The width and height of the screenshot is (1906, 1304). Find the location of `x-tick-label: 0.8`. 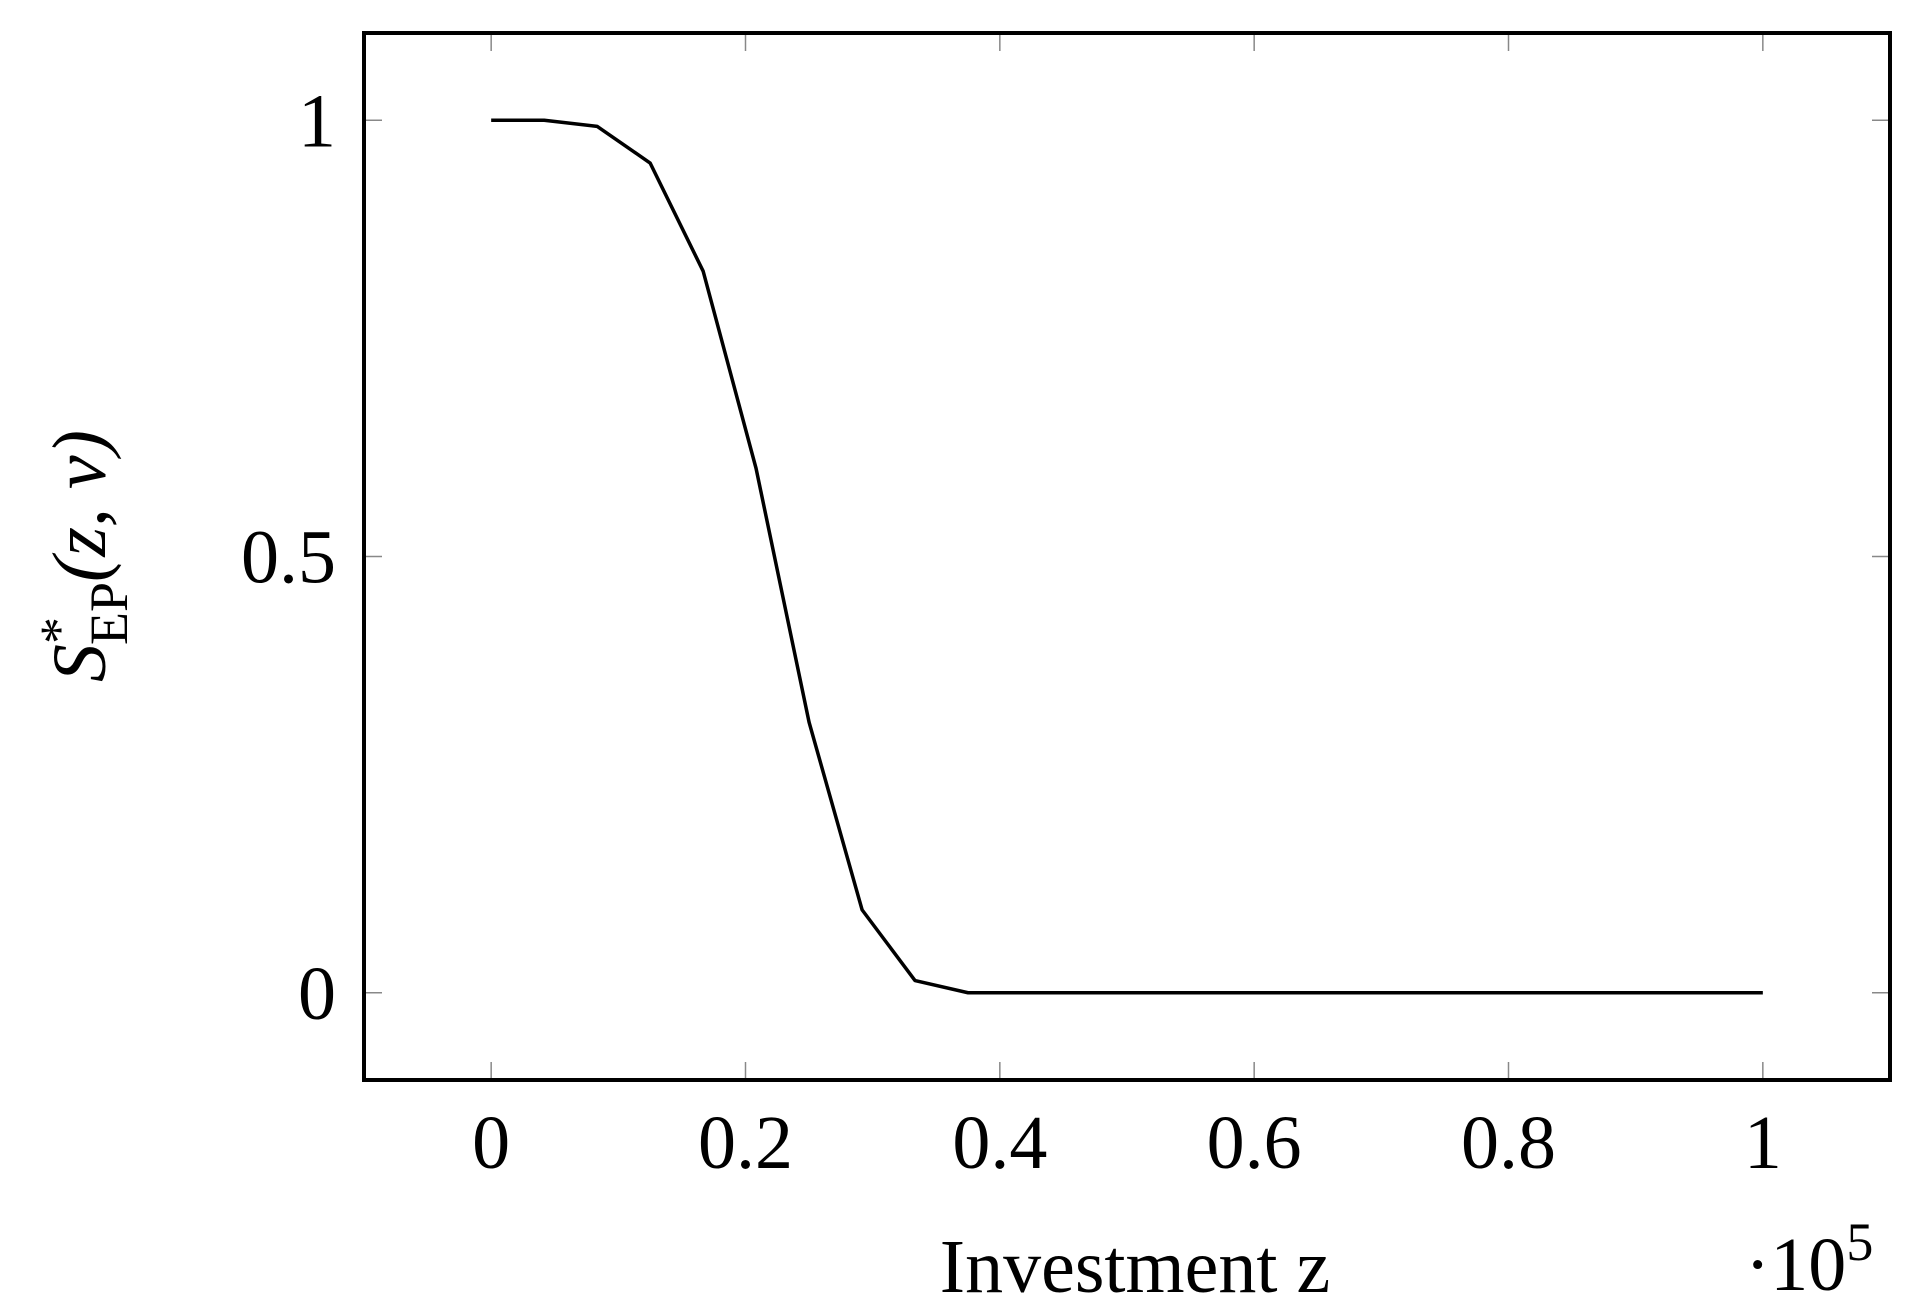

x-tick-label: 0.8 is located at coordinates (1508, 1143).